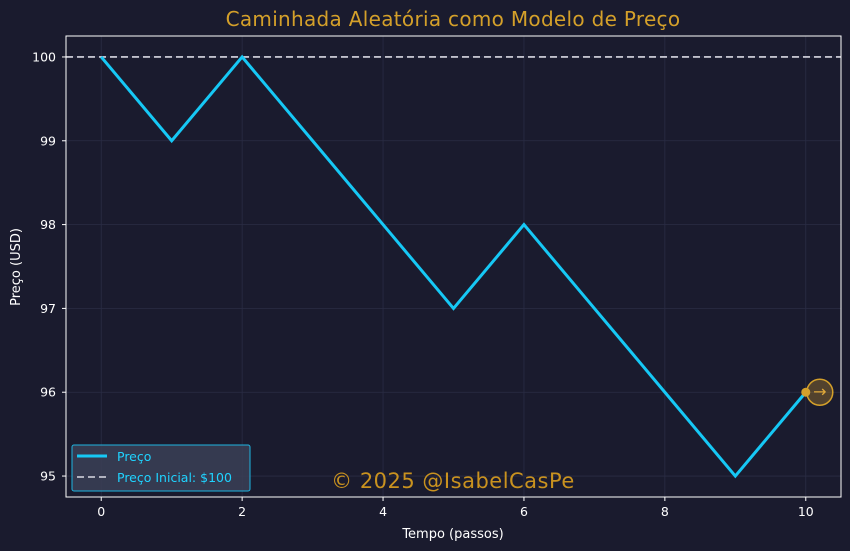 Image resolution: width=850 pixels, height=551 pixels. What do you see at coordinates (48, 476) in the screenshot?
I see `y-tick-label: 95` at bounding box center [48, 476].